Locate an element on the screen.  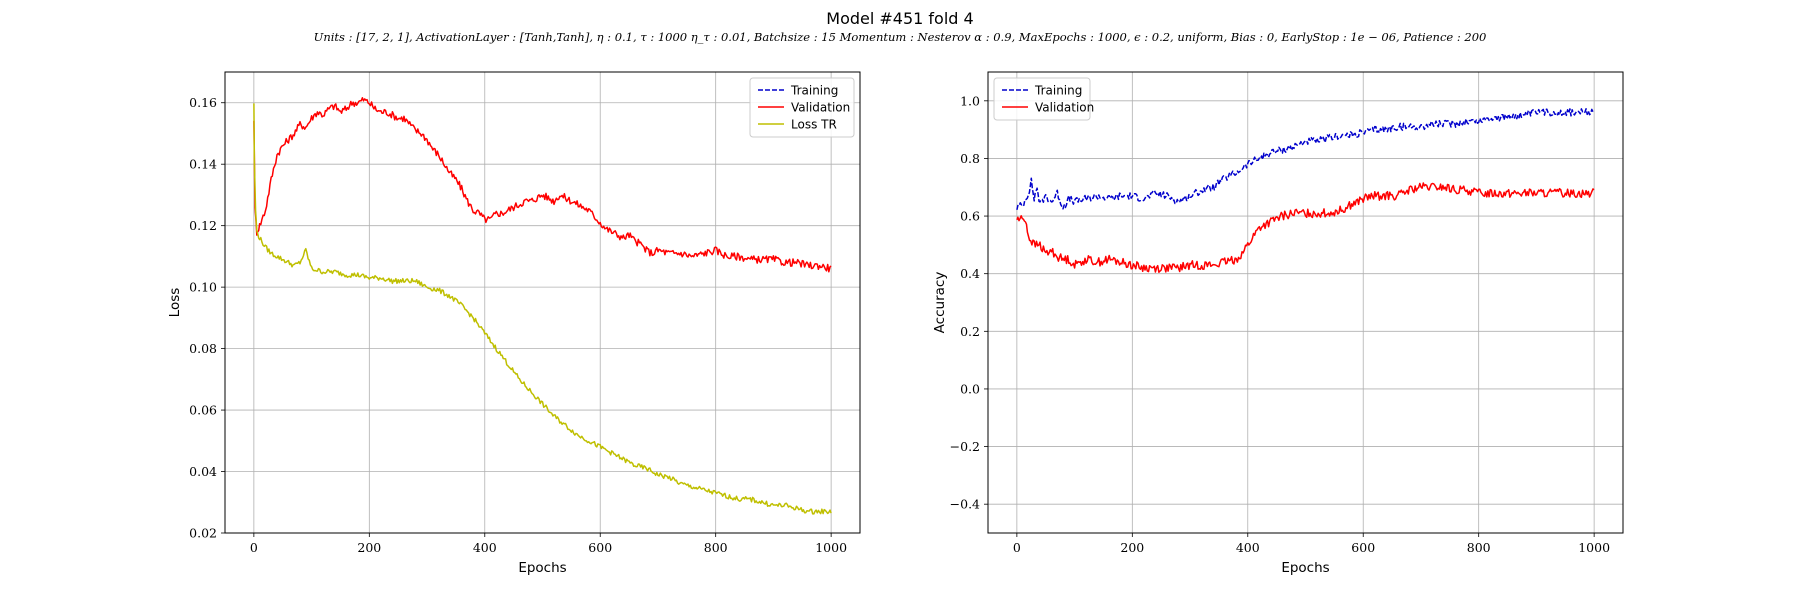
y-tick-label: 0.04 is located at coordinates (203, 471).